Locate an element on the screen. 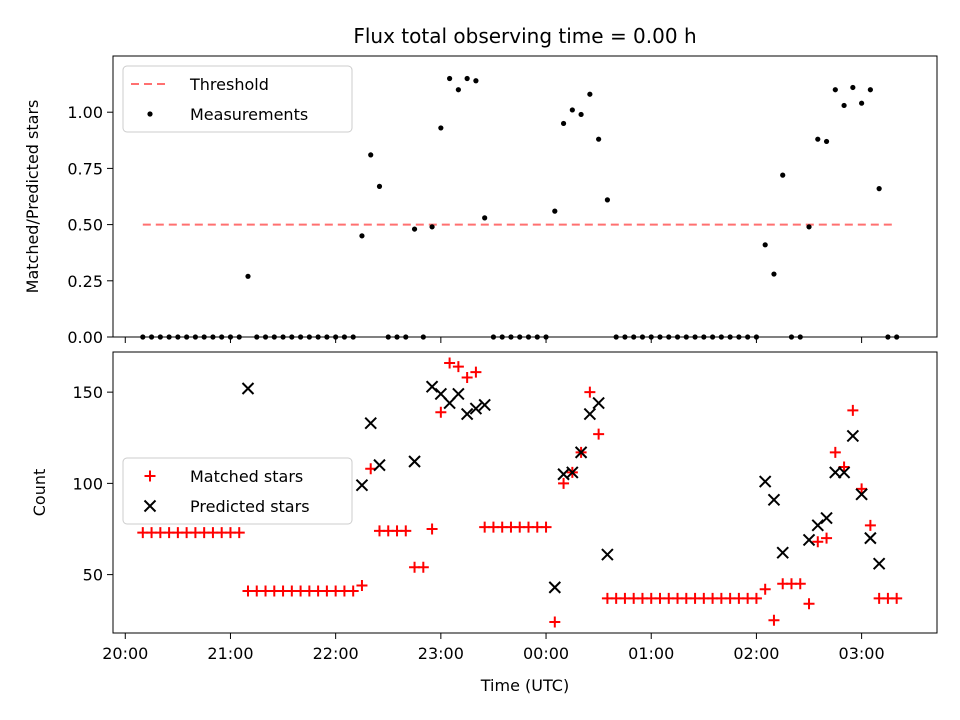 The height and width of the screenshot is (720, 960). chart-title: Flux total observing time = 0.00 h is located at coordinates (524, 36).